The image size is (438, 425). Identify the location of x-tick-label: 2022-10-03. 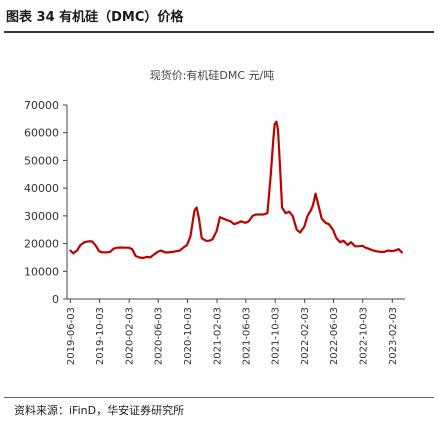
(363, 336).